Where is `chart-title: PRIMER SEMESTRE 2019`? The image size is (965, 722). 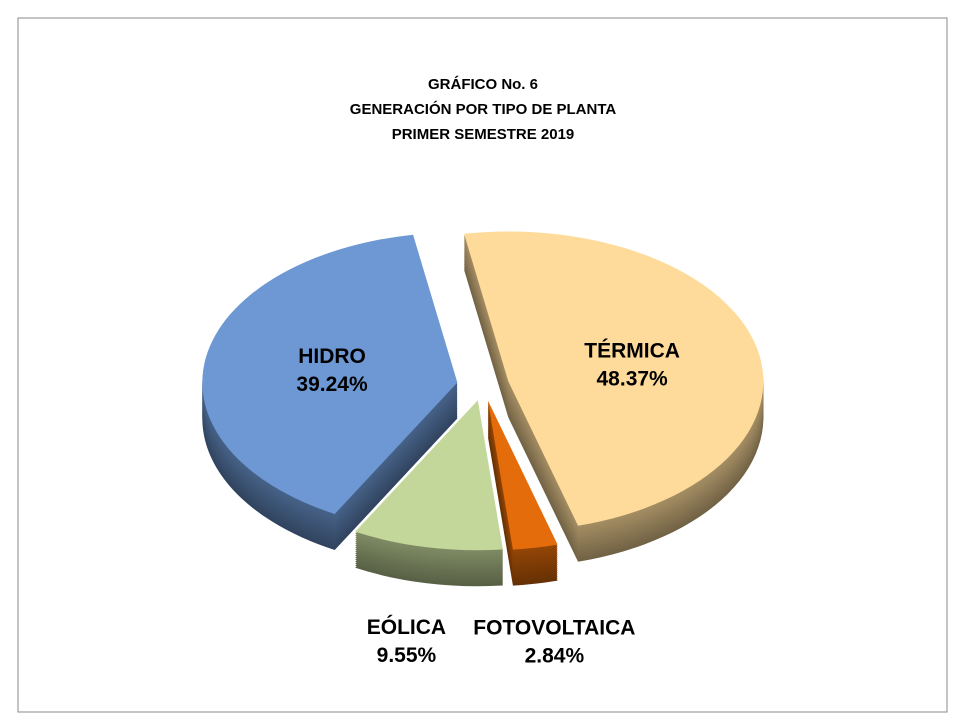 chart-title: PRIMER SEMESTRE 2019 is located at coordinates (483, 134).